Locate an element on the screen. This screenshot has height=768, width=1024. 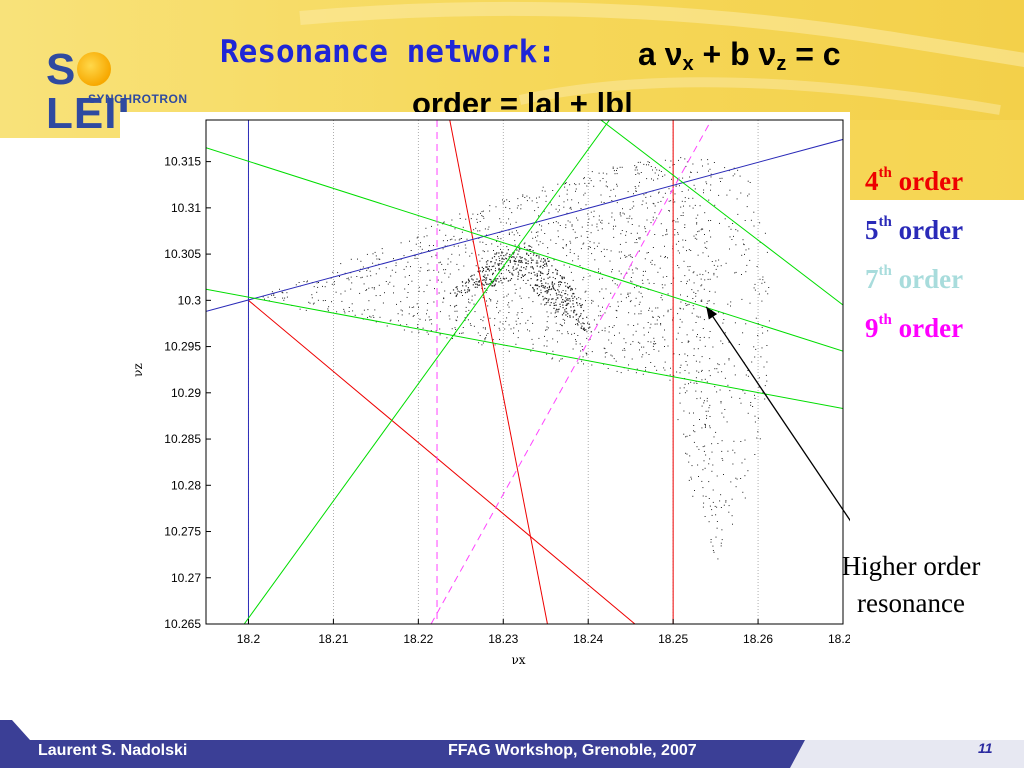
y-tick-label: 10.31 is located at coordinates (186, 208).